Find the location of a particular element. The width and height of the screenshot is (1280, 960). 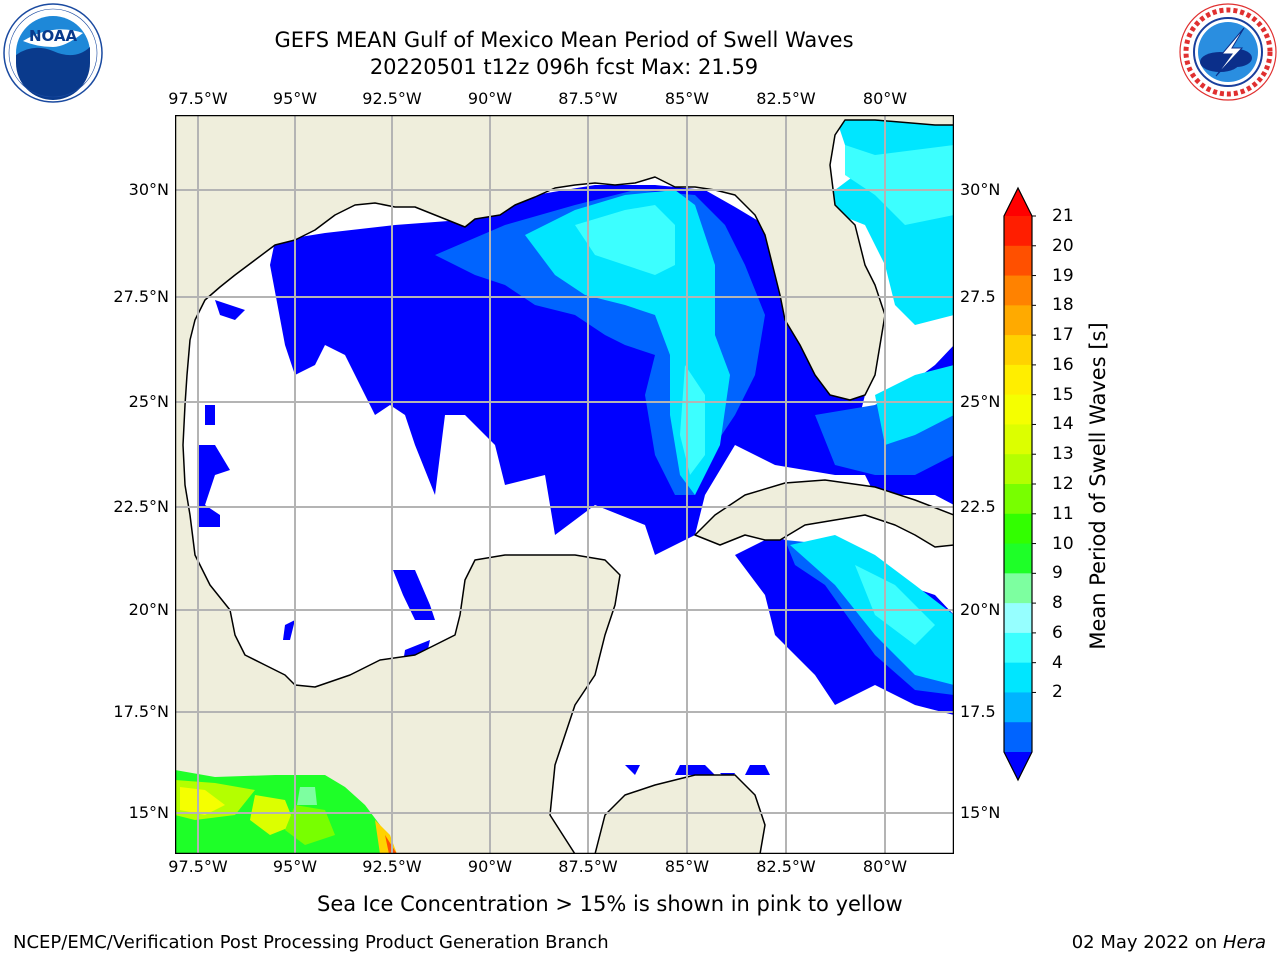

lon-tick-bottom: 92.5°W is located at coordinates (392, 866).